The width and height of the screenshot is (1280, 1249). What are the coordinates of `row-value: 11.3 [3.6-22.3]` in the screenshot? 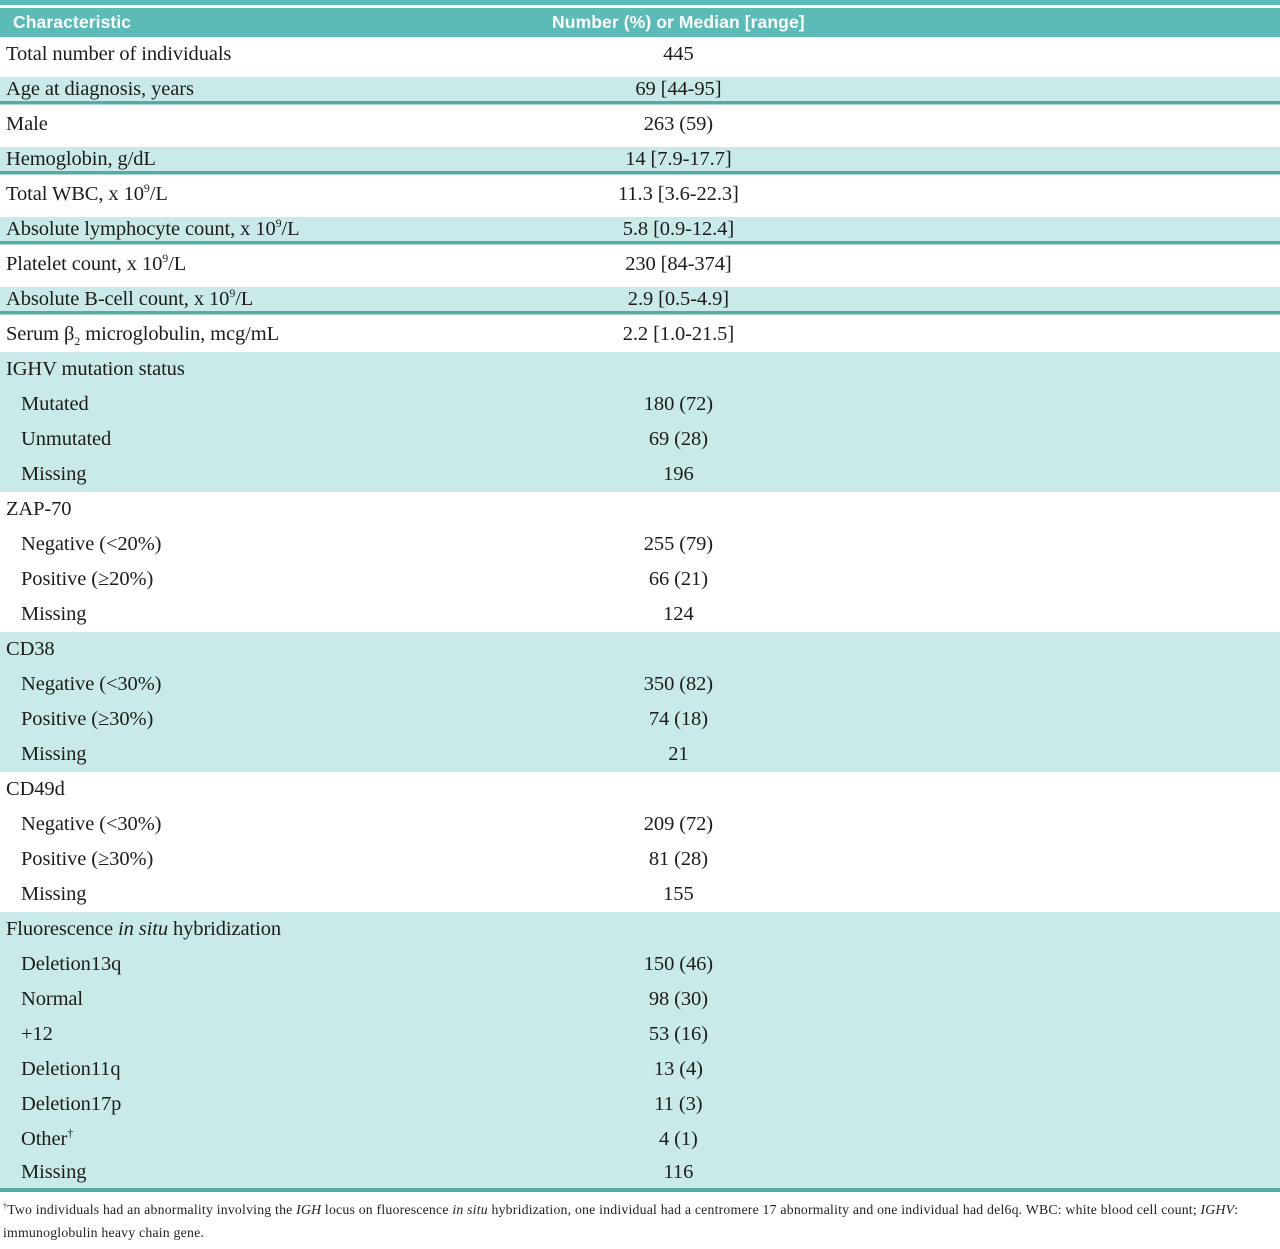 It's located at (678, 194).